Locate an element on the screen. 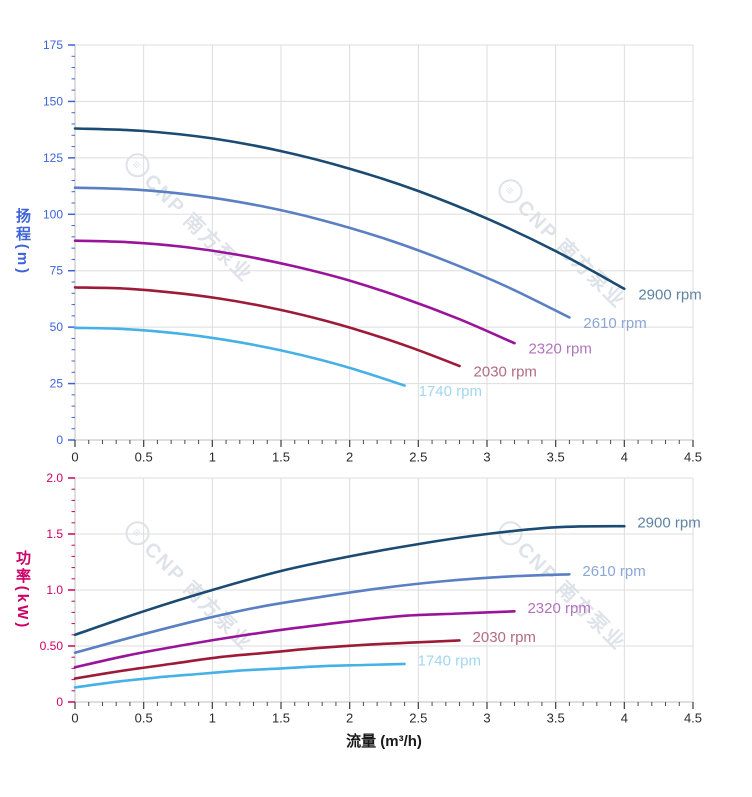 The image size is (752, 797). y-tick-label: 150 is located at coordinates (53, 101).